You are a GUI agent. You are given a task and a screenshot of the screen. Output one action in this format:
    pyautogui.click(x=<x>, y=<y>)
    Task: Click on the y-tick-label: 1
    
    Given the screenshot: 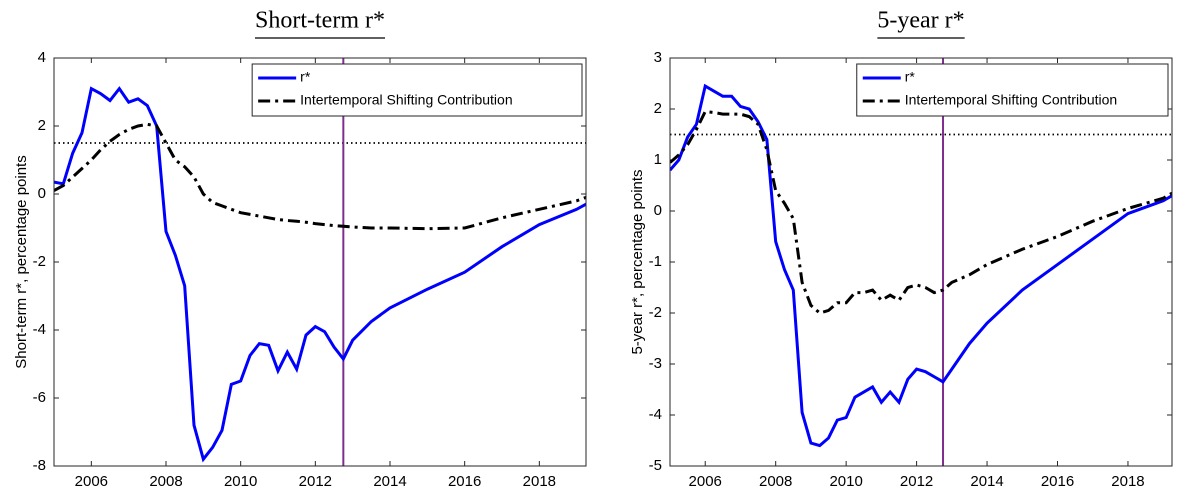 What is the action you would take?
    pyautogui.click(x=658, y=159)
    